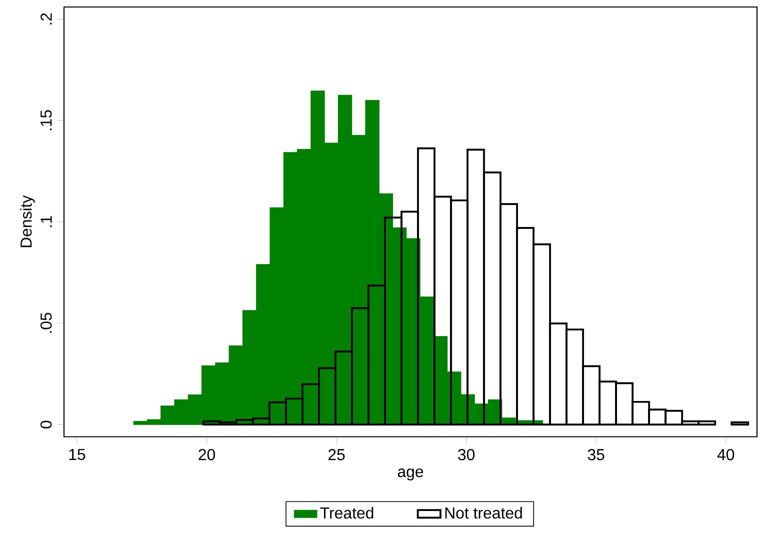 The height and width of the screenshot is (537, 760). What do you see at coordinates (46, 222) in the screenshot?
I see `y-tick-label: .1` at bounding box center [46, 222].